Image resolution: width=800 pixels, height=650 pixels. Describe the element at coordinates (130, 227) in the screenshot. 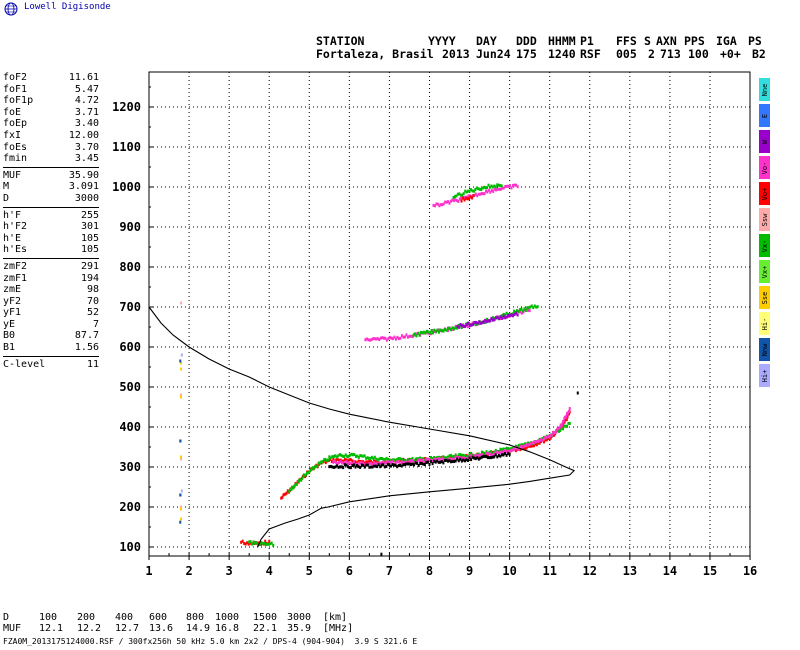

I see `y-tick-label: 900` at that location.